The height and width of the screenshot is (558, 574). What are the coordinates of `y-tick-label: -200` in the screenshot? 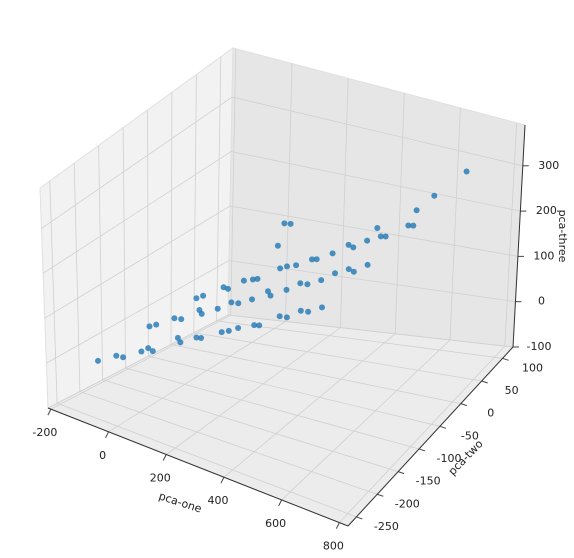 It's located at (407, 503).